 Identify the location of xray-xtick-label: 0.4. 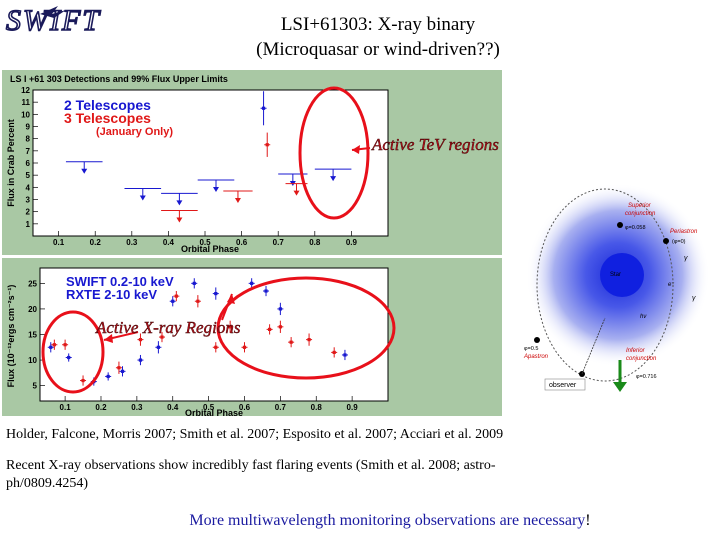
(173, 407).